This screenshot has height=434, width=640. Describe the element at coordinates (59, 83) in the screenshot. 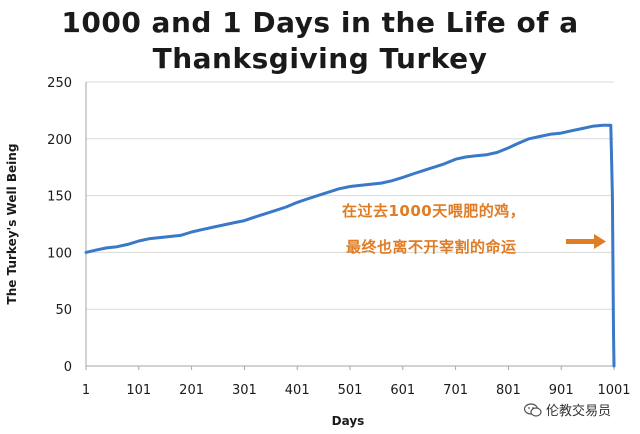

I see `y-tick-label: 250` at that location.